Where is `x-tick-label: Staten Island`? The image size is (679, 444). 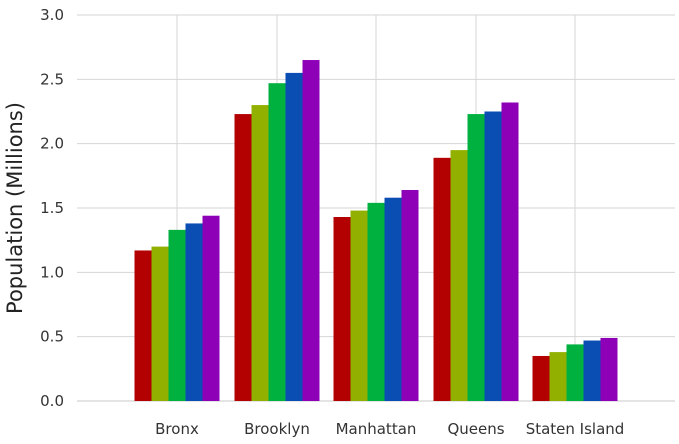
x-tick-label: Staten Island is located at coordinates (575, 429).